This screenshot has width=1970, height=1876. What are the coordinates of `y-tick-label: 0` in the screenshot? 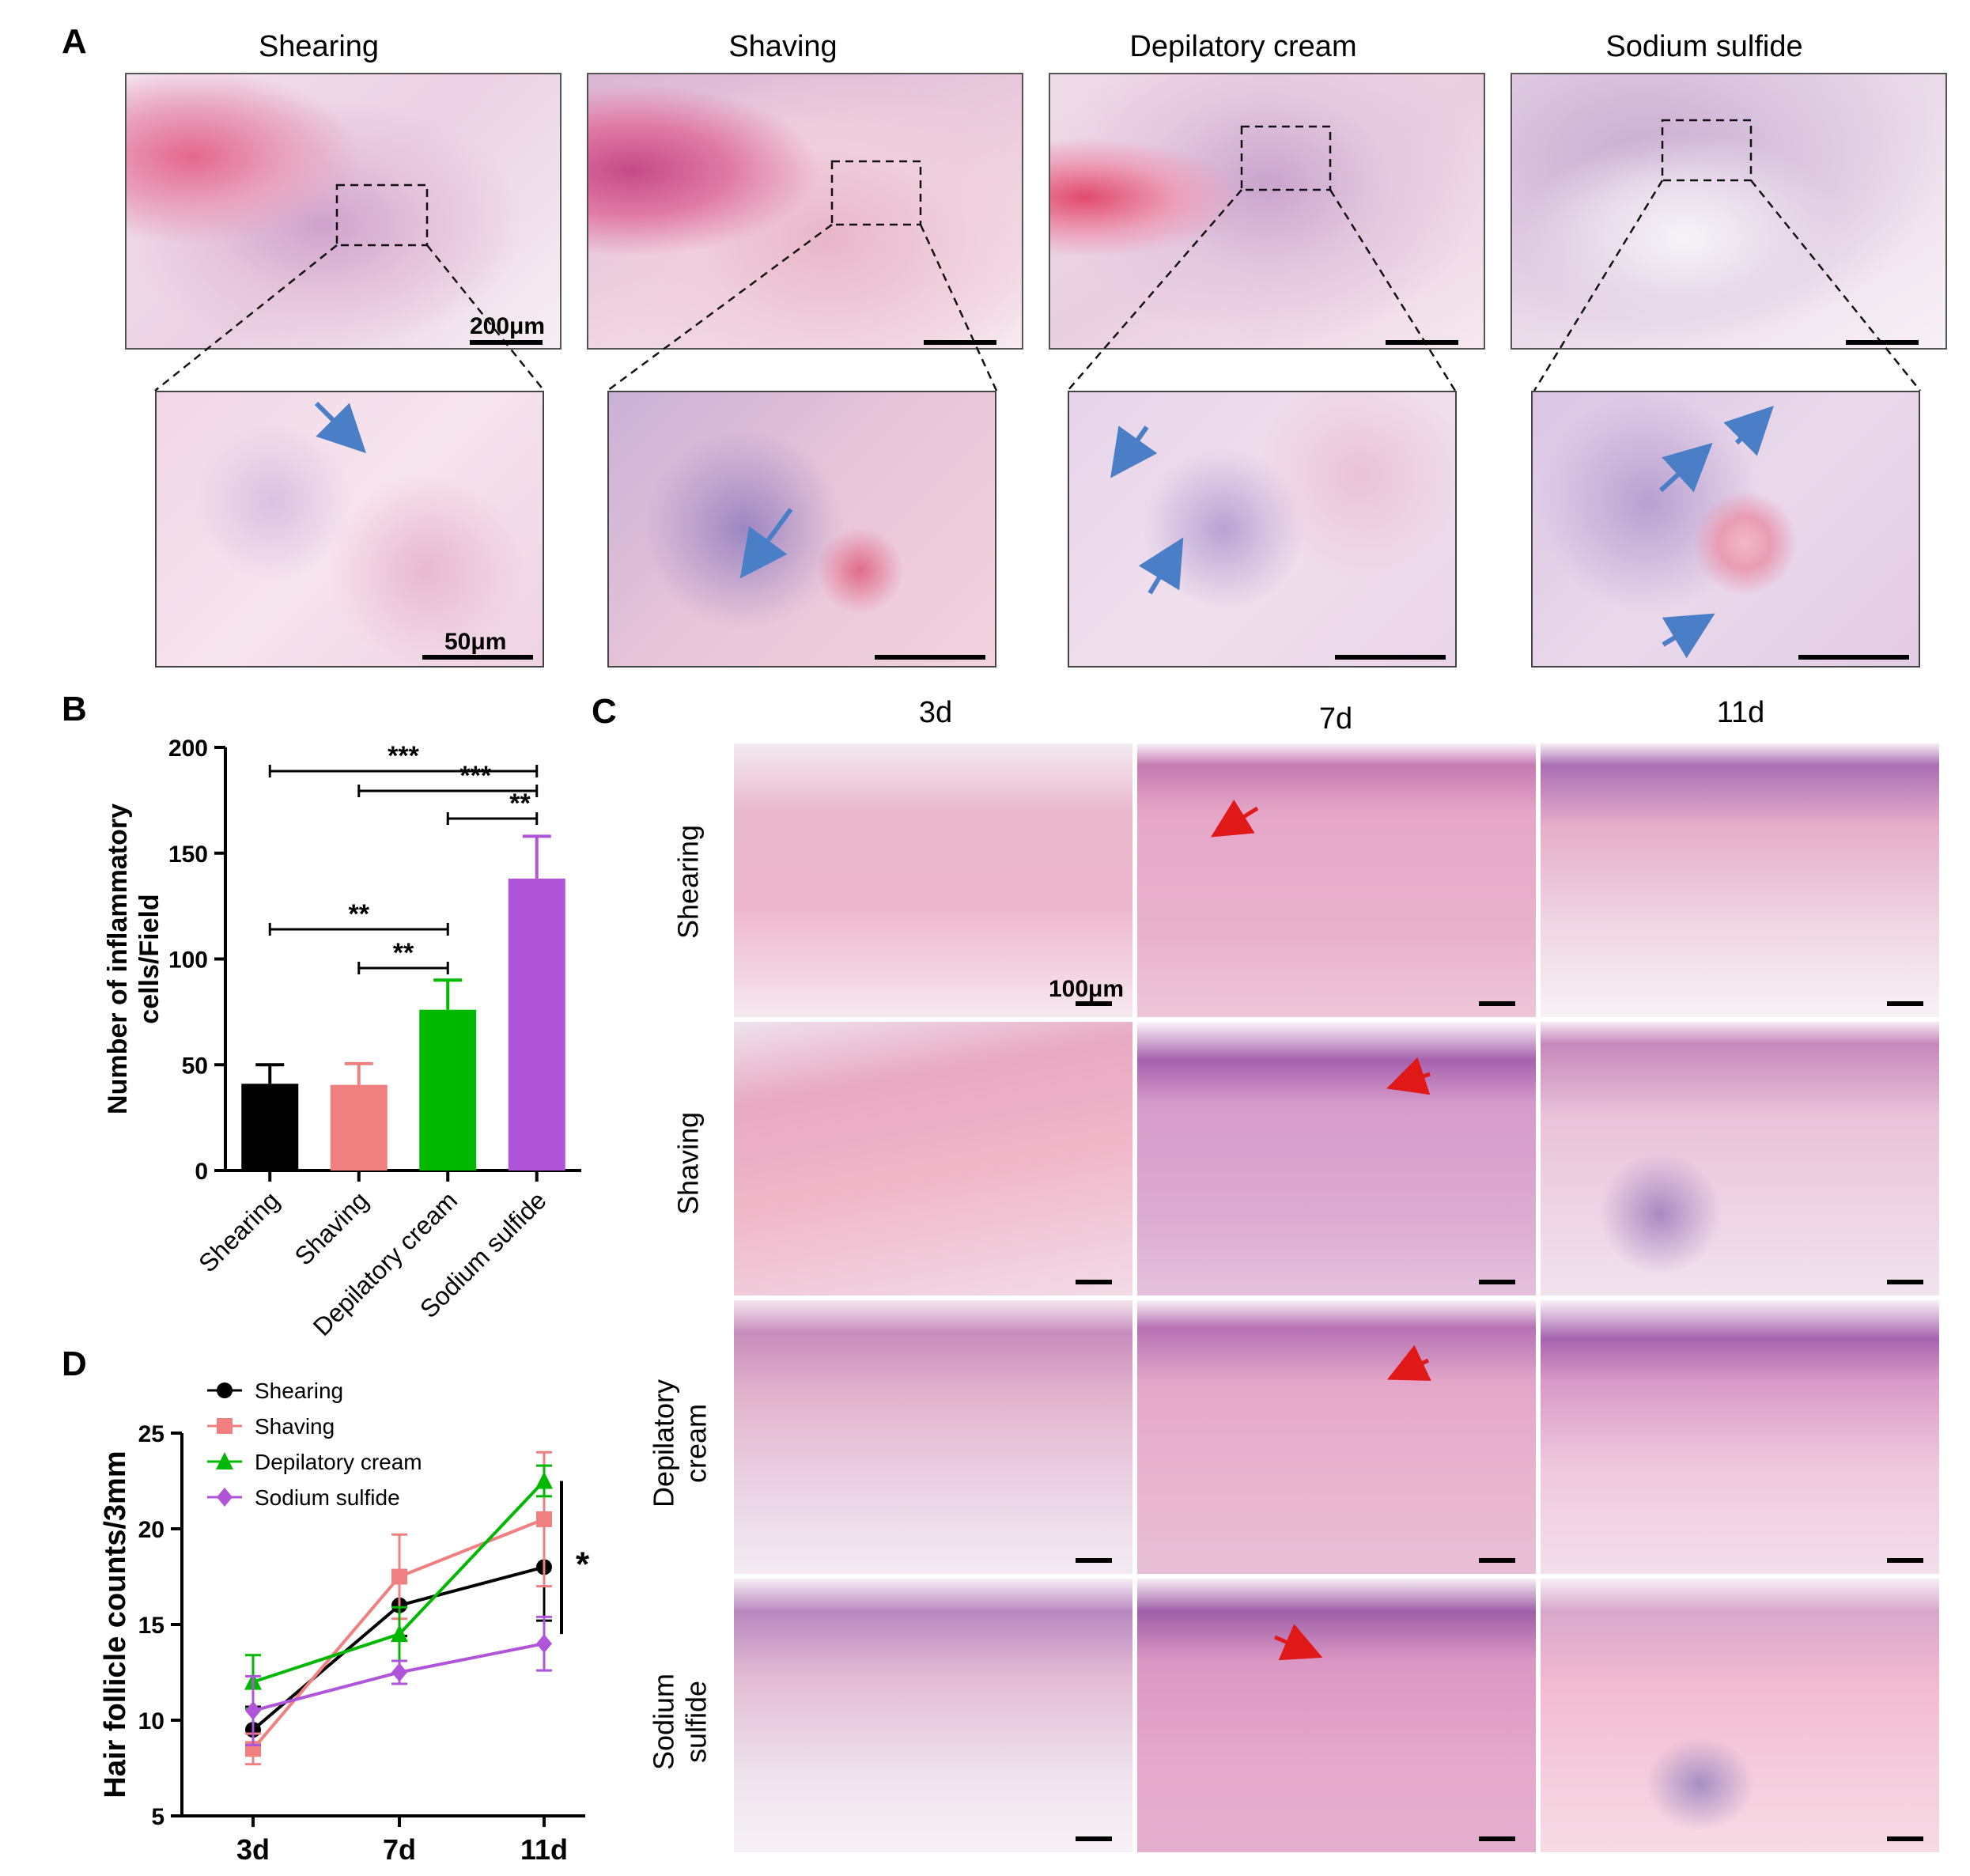 It's located at (202, 1172).